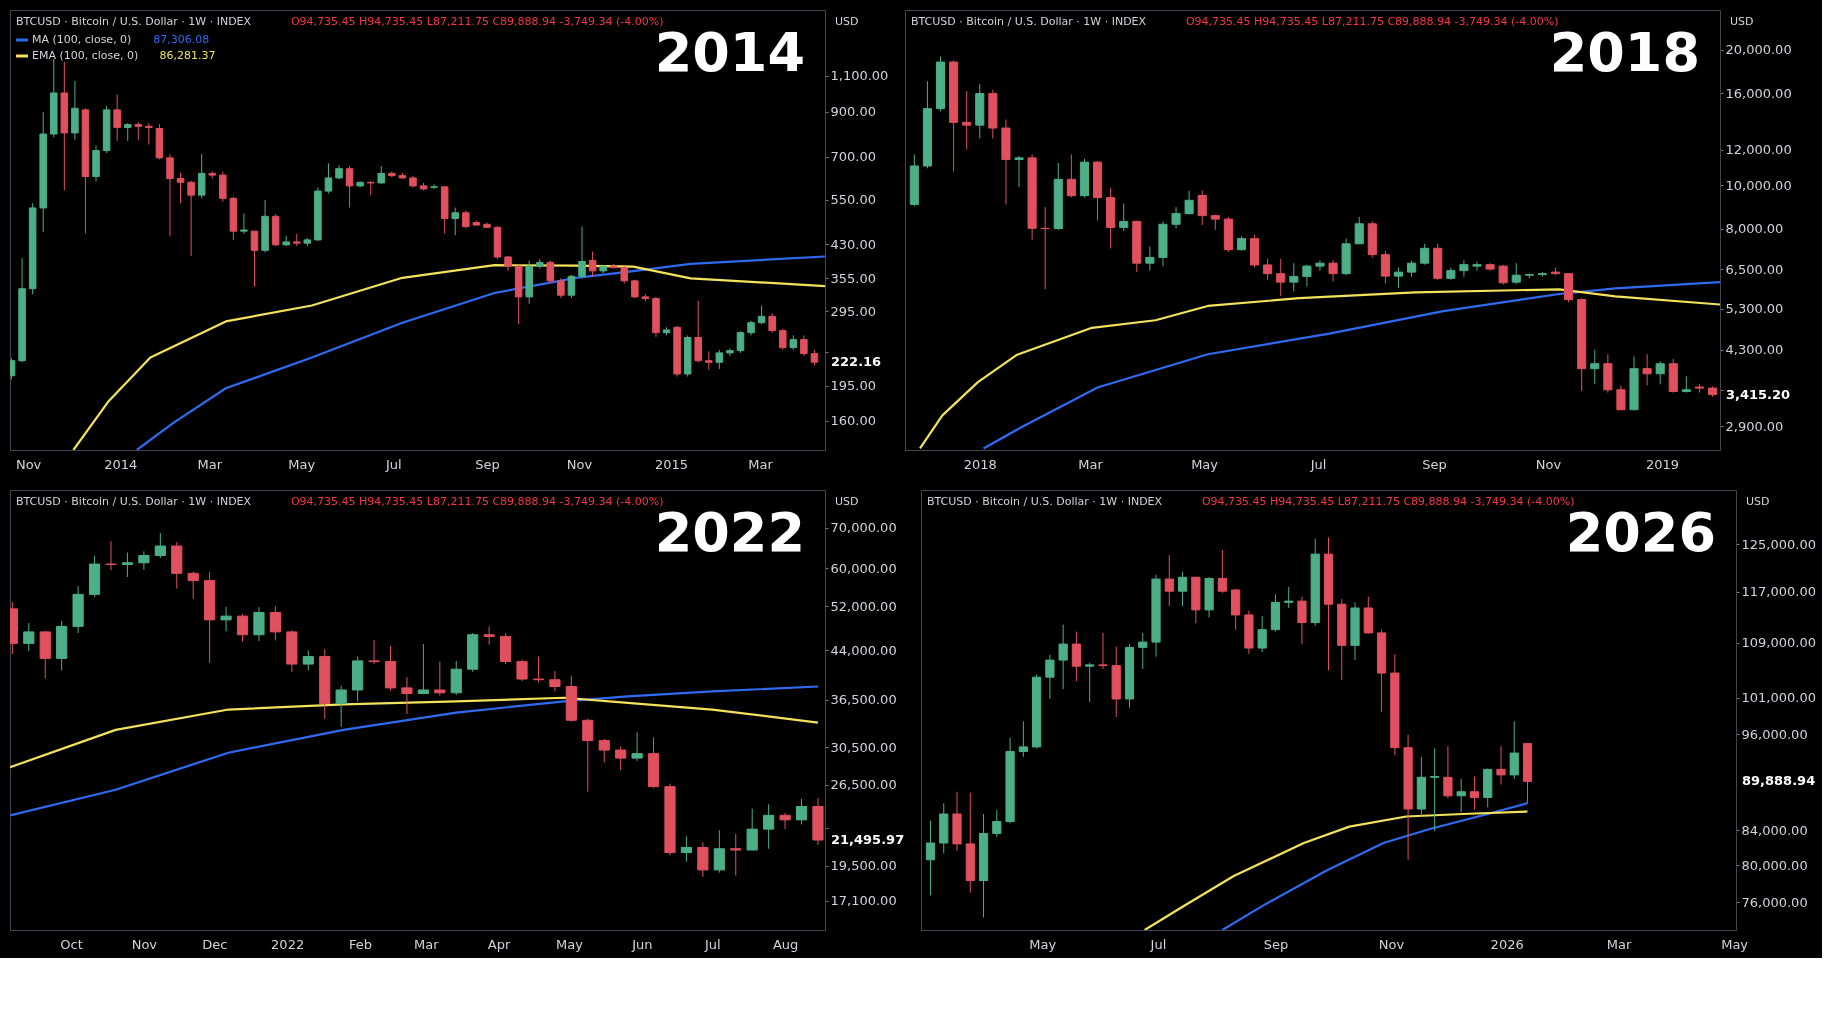  I want to click on y-tick-label: 2,900.00, so click(1754, 426).